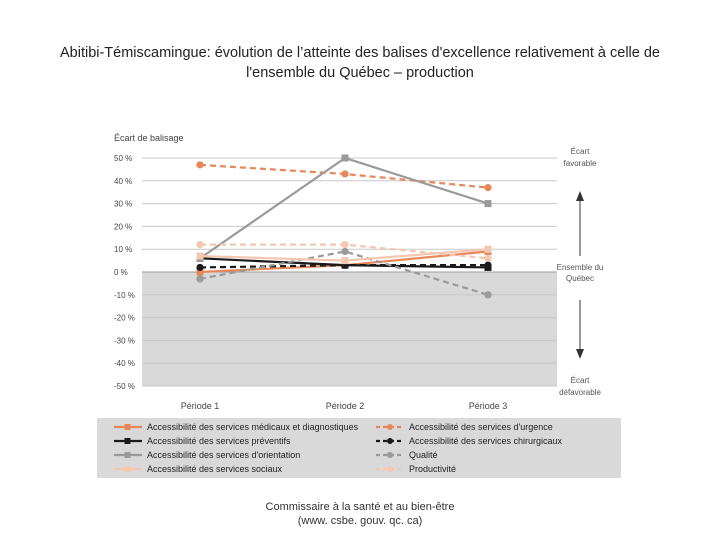  I want to click on annotation-quebec-line-1: Ensemble du, so click(580, 267).